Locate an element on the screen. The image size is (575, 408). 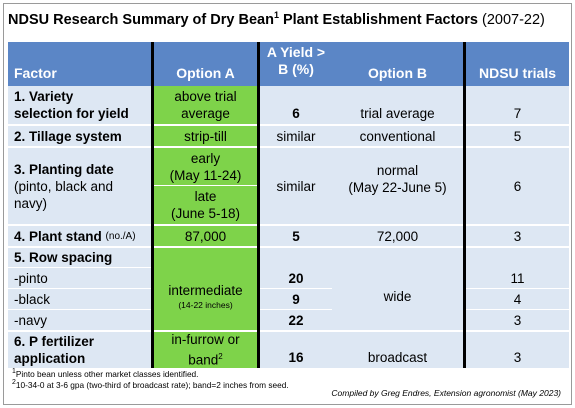
option-a-spacing: intermediate (14-22 inches) is located at coordinates (205, 289).